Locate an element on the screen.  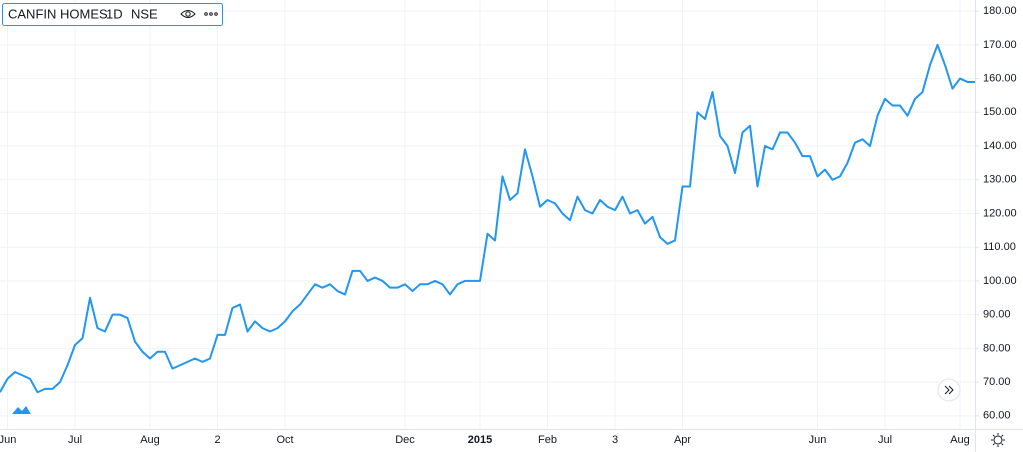
eye-icon is located at coordinates (188, 14).